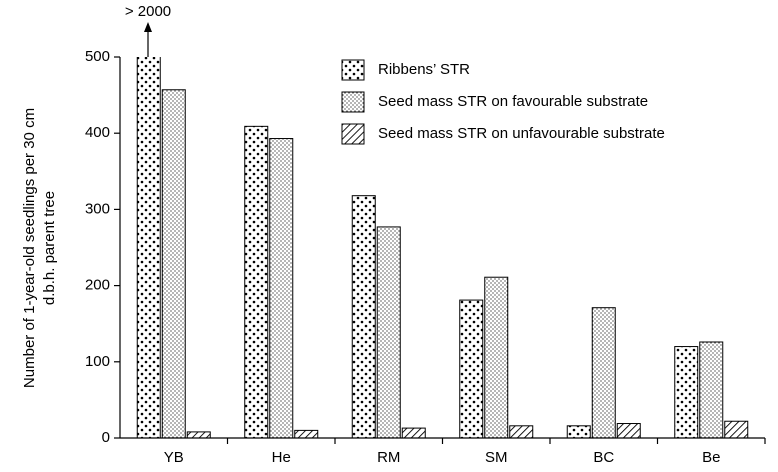 The image size is (778, 472). Describe the element at coordinates (424, 69) in the screenshot. I see `legend-label: Ribbens’ STR` at that location.